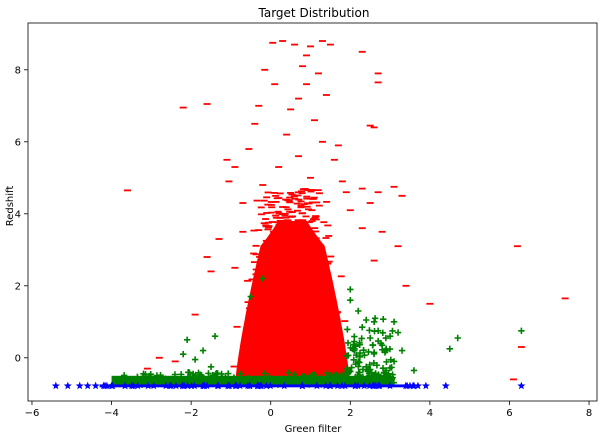 This screenshot has width=600, height=441. What do you see at coordinates (271, 413) in the screenshot?
I see `x-tick-label: 0` at bounding box center [271, 413].